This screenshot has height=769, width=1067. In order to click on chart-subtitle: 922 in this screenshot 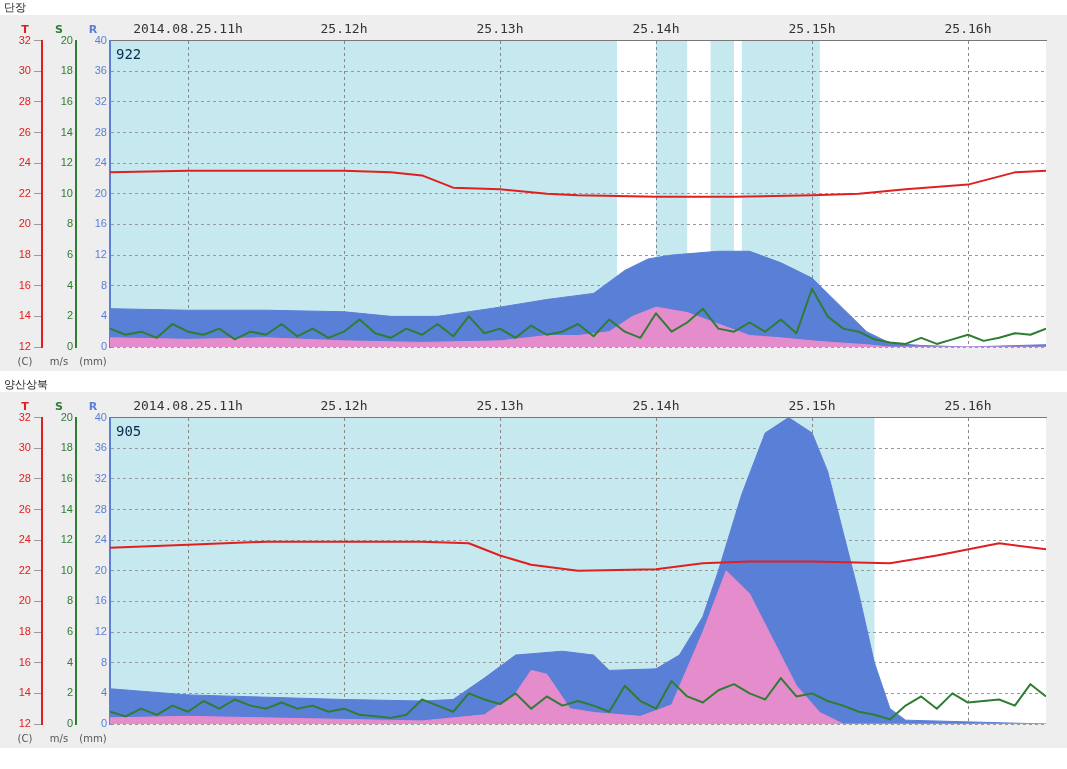, I will do `click(129, 53)`.